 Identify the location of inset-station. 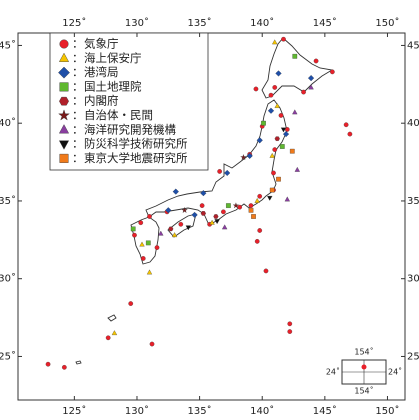
(364, 367).